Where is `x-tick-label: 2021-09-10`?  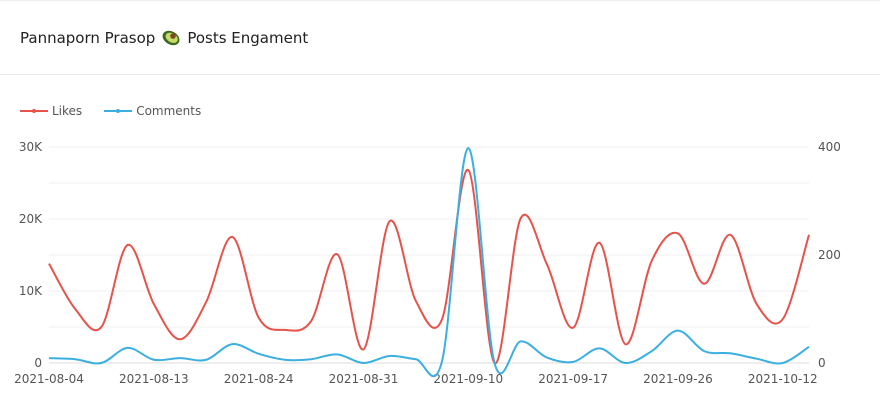
x-tick-label: 2021-09-10 is located at coordinates (468, 379).